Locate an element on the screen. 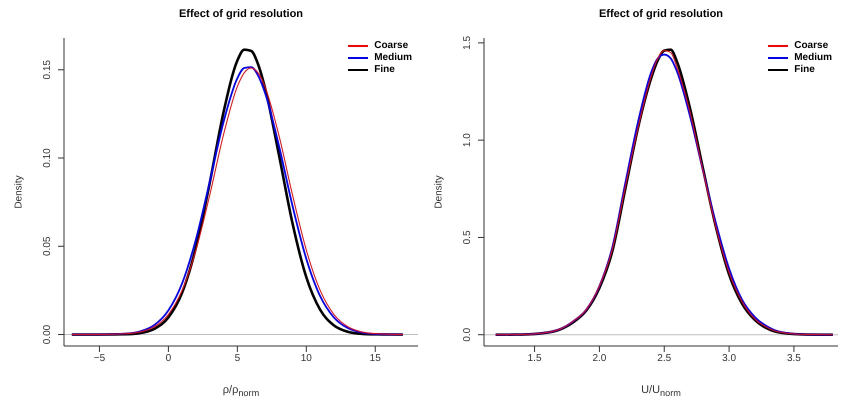 The height and width of the screenshot is (408, 856). y-tick-label: 0.15 is located at coordinates (47, 70).